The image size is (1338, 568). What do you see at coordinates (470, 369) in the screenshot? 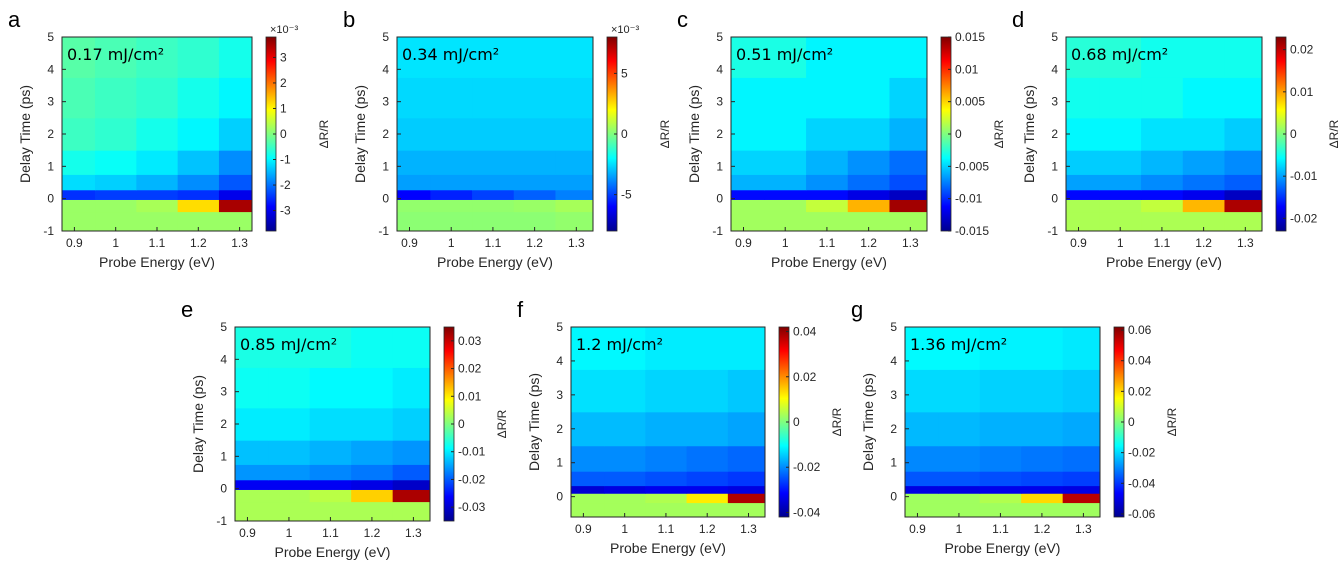
I see `colorbar-tick-label: 0.02` at bounding box center [470, 369].